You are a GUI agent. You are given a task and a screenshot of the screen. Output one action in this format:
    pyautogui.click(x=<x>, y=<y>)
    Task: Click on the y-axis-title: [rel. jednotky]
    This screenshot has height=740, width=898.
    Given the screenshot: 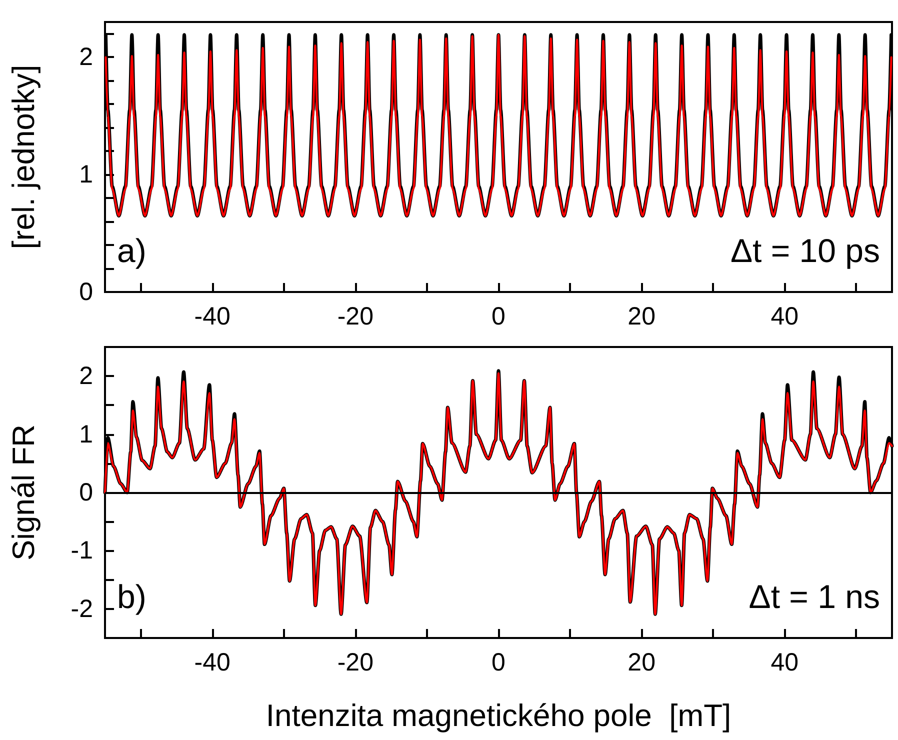 What is the action you would take?
    pyautogui.click(x=23, y=157)
    